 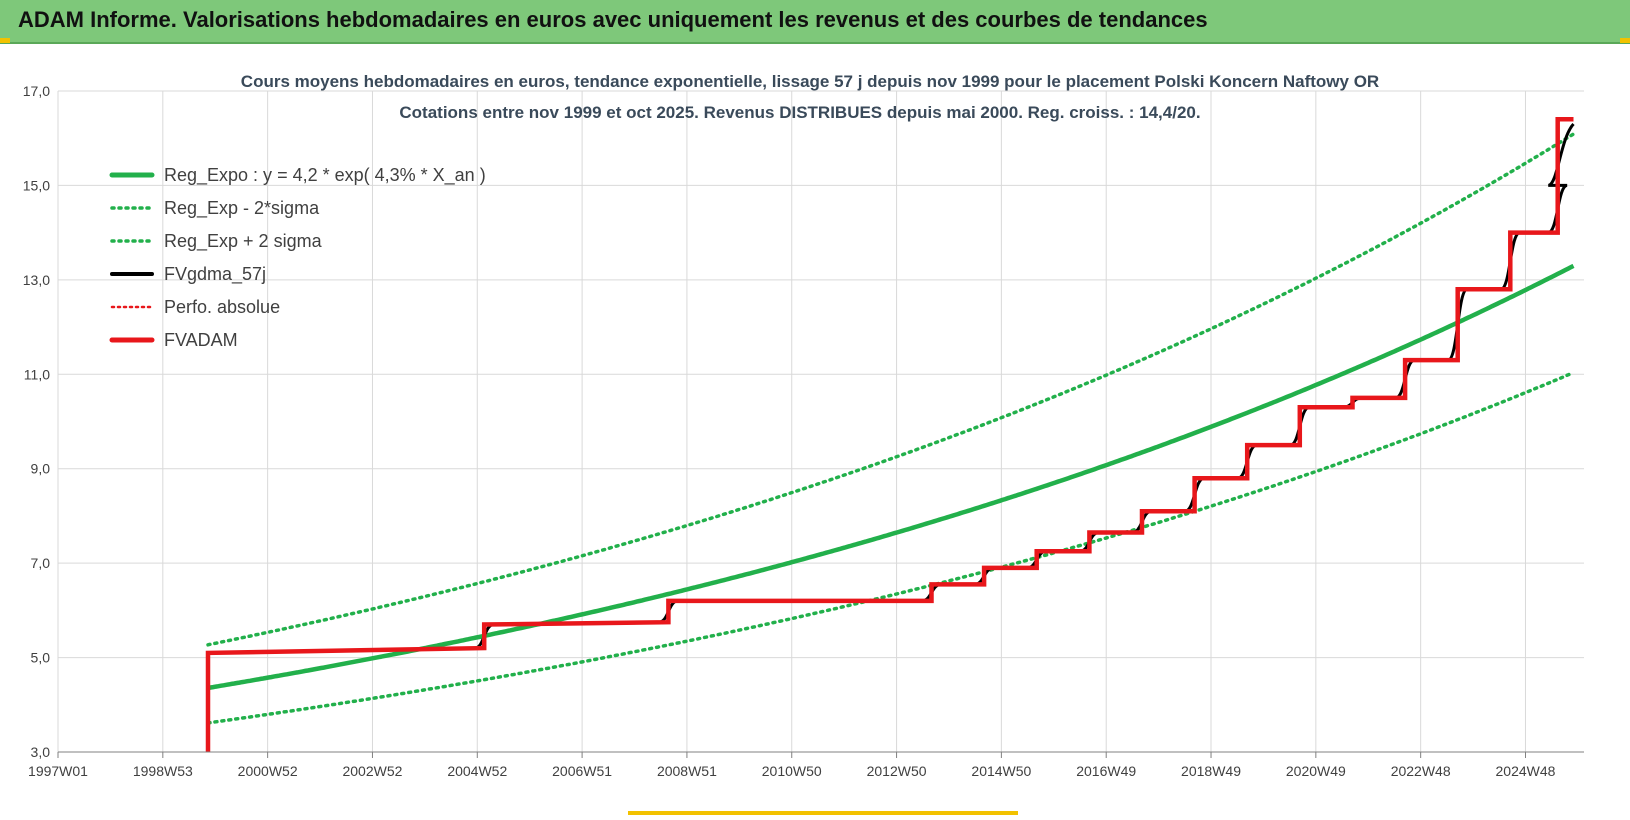 I want to click on y-tick-label: 9,0, so click(x=41, y=469).